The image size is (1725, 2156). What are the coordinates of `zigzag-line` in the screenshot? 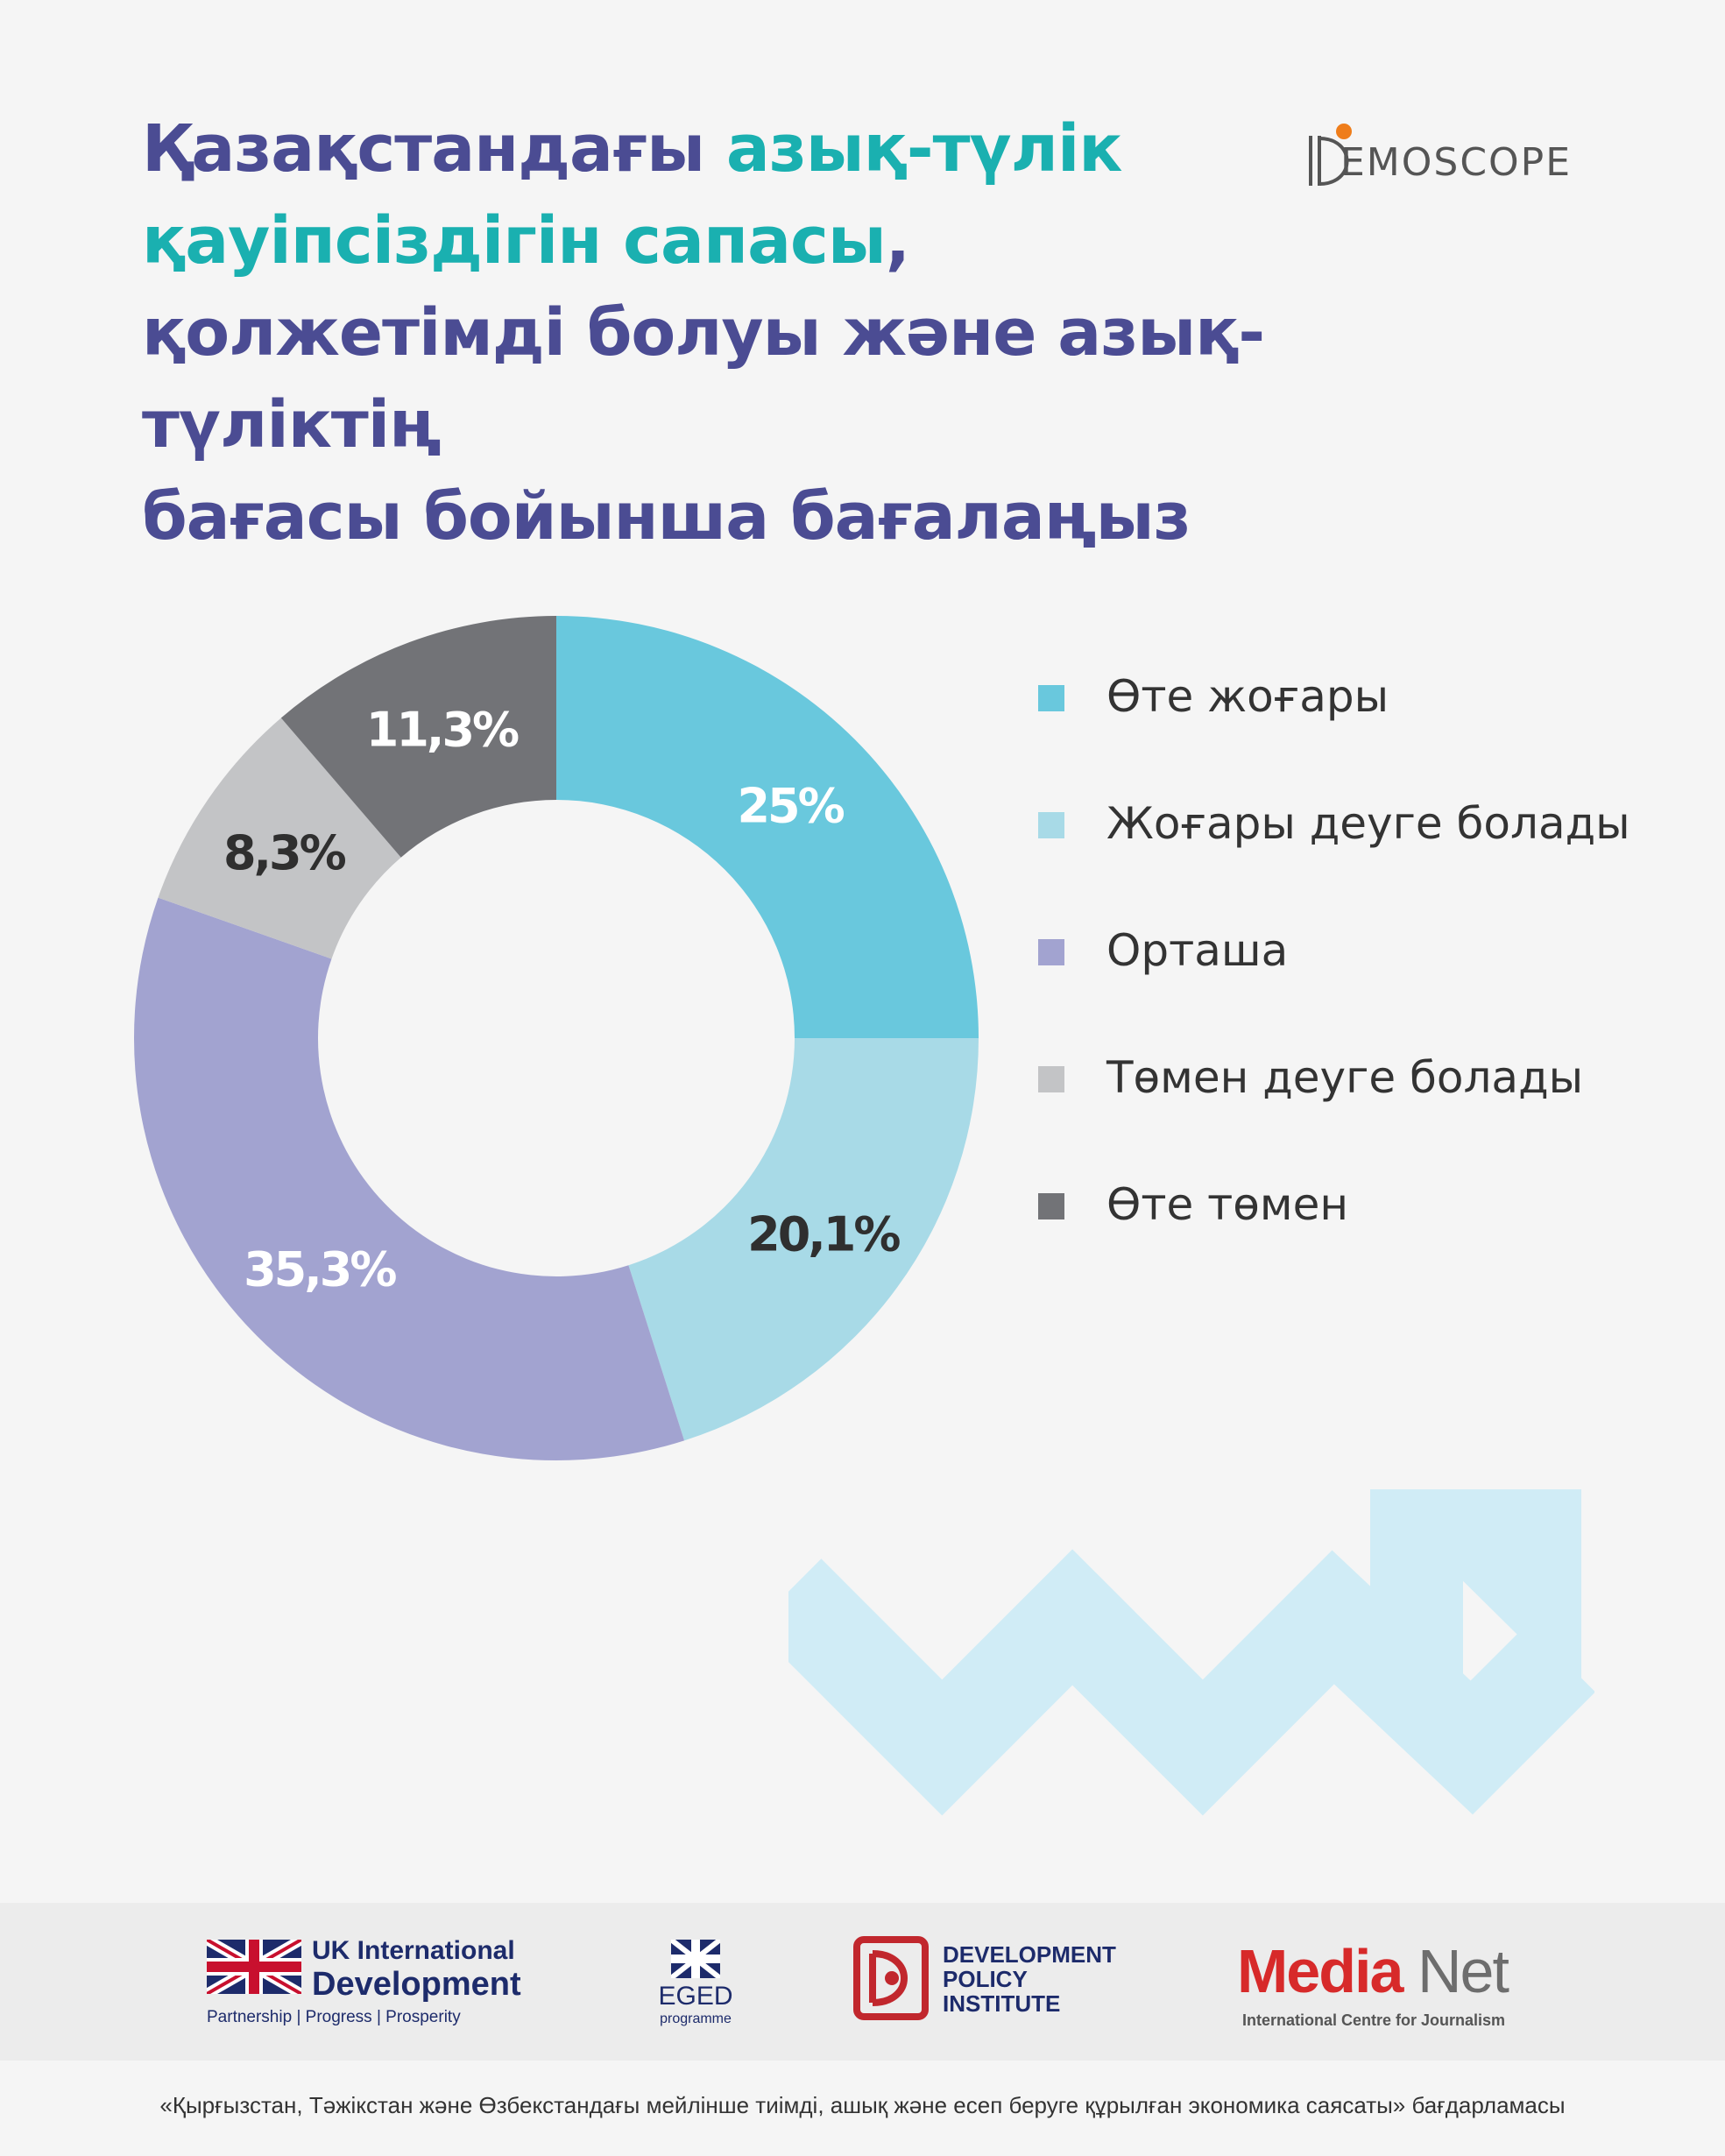 It's located at (1191, 1683).